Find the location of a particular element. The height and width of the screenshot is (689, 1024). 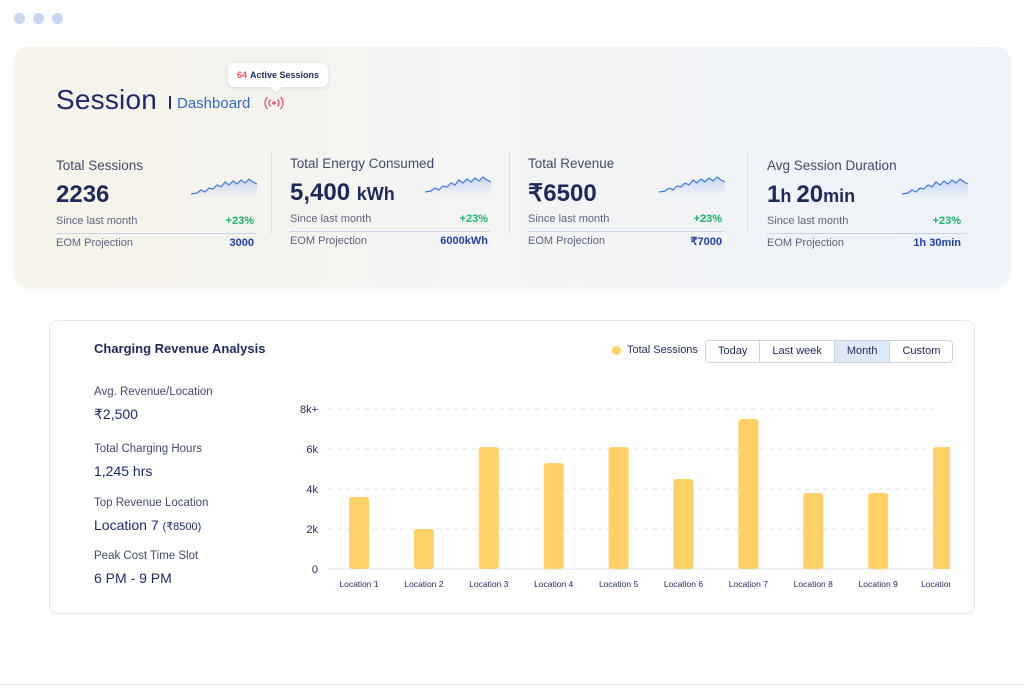

page-title: Session is located at coordinates (107, 99).